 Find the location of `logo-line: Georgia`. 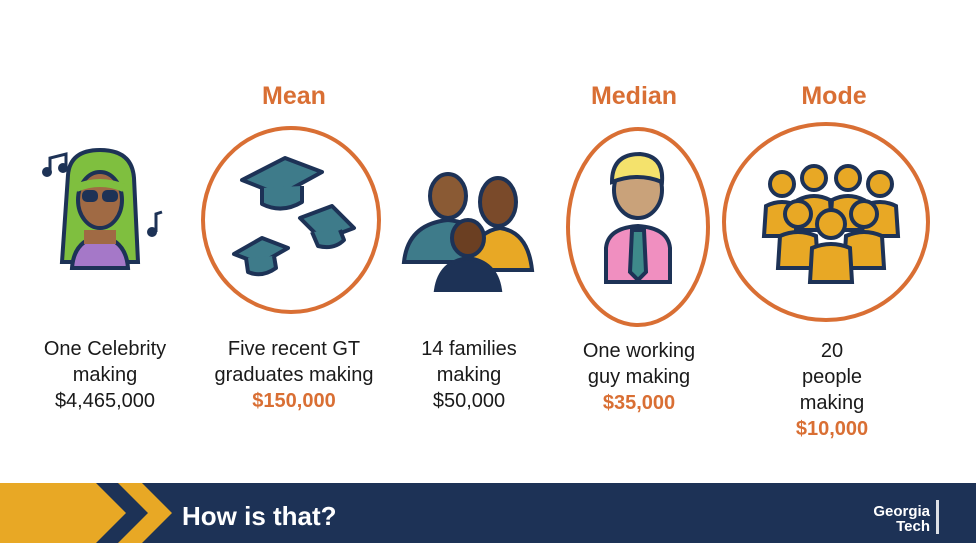

logo-line: Georgia is located at coordinates (901, 511).